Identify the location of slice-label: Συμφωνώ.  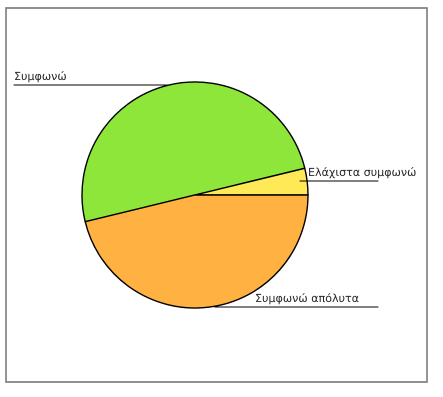
(40, 76).